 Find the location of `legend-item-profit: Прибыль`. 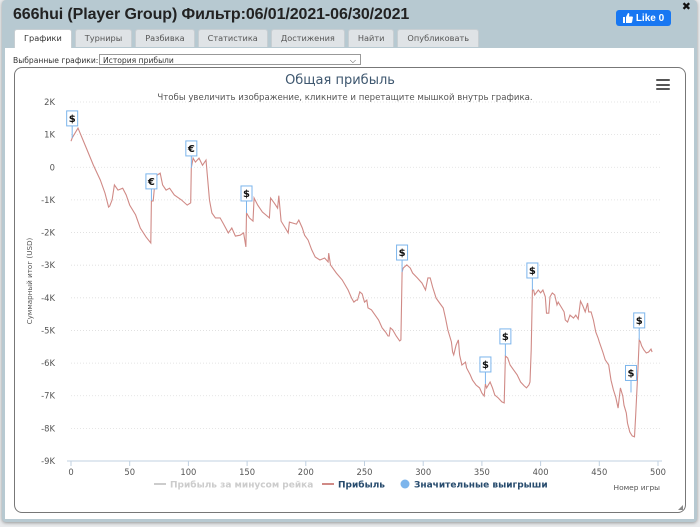

legend-item-profit: Прибыль is located at coordinates (353, 485).